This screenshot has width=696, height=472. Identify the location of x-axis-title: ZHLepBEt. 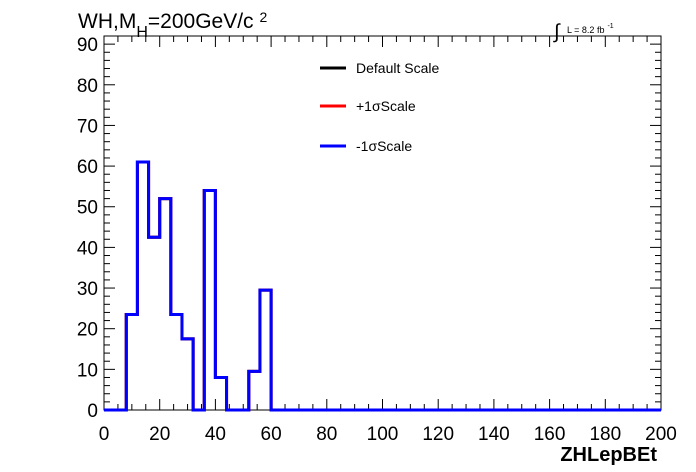
(608, 455).